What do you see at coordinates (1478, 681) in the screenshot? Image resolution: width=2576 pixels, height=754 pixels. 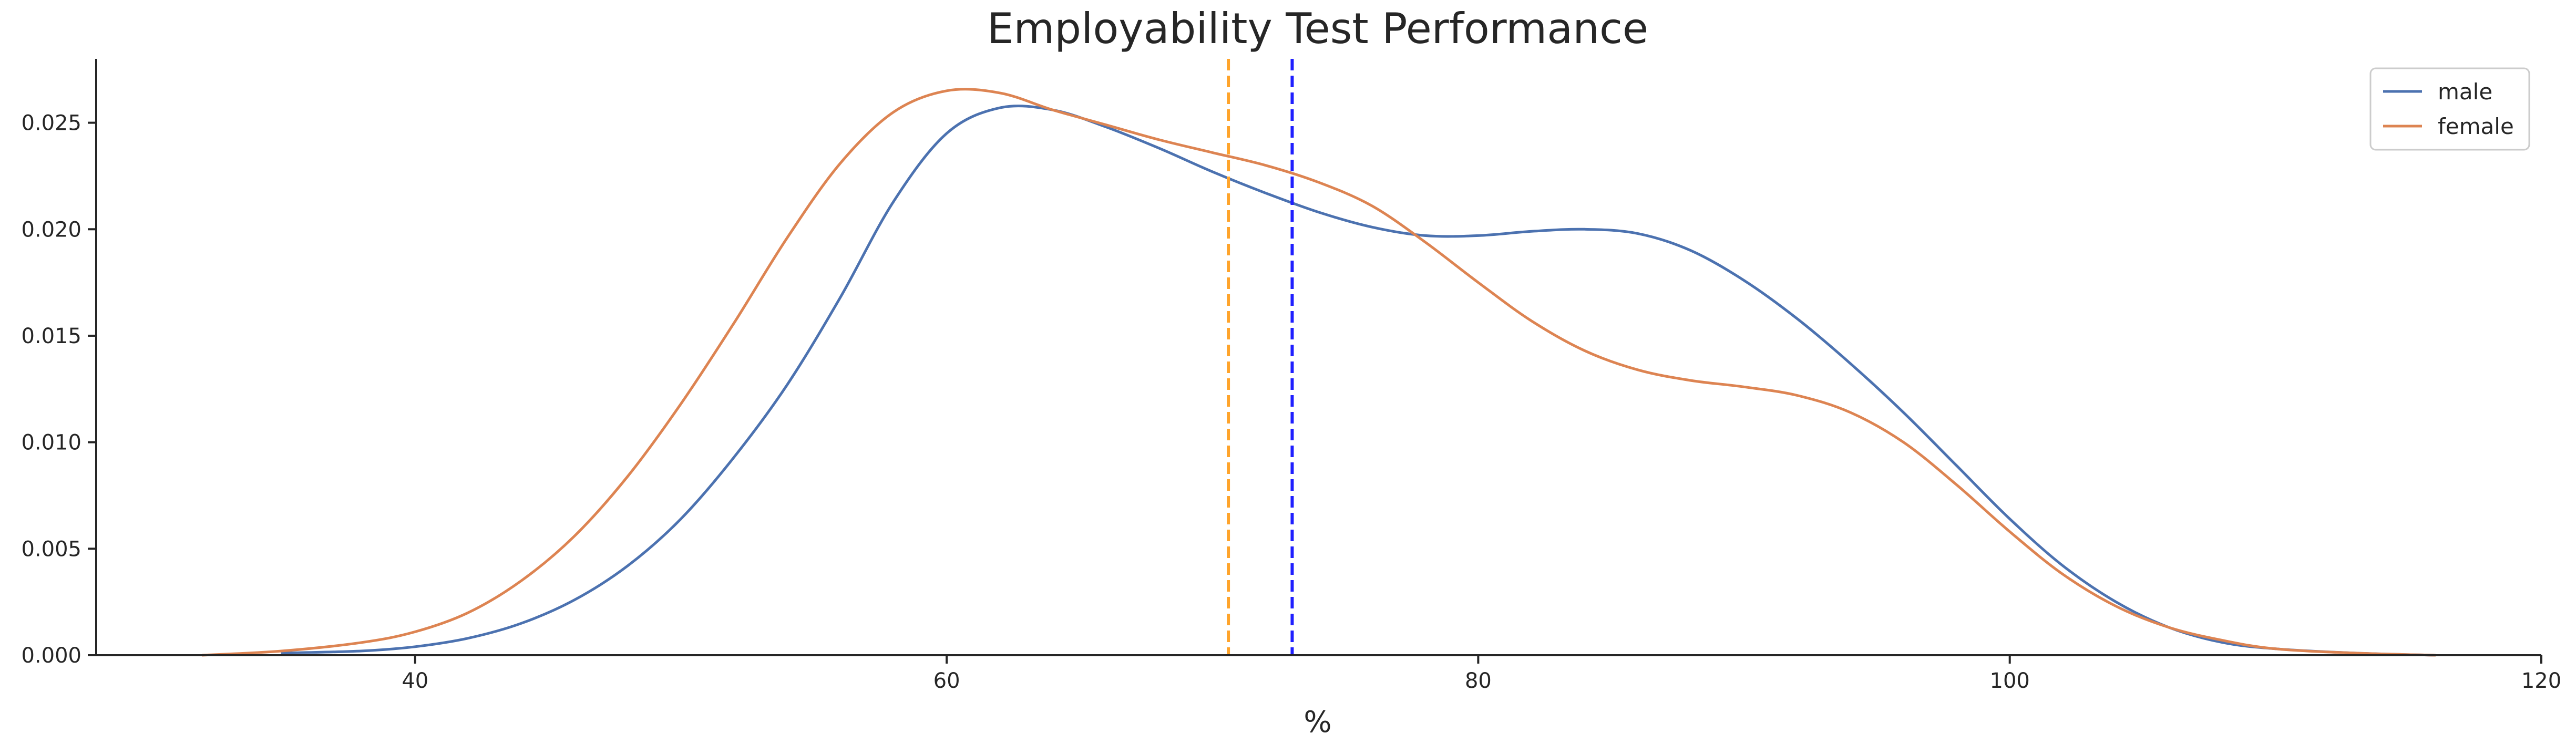 I see `x-tick-label: 80` at bounding box center [1478, 681].